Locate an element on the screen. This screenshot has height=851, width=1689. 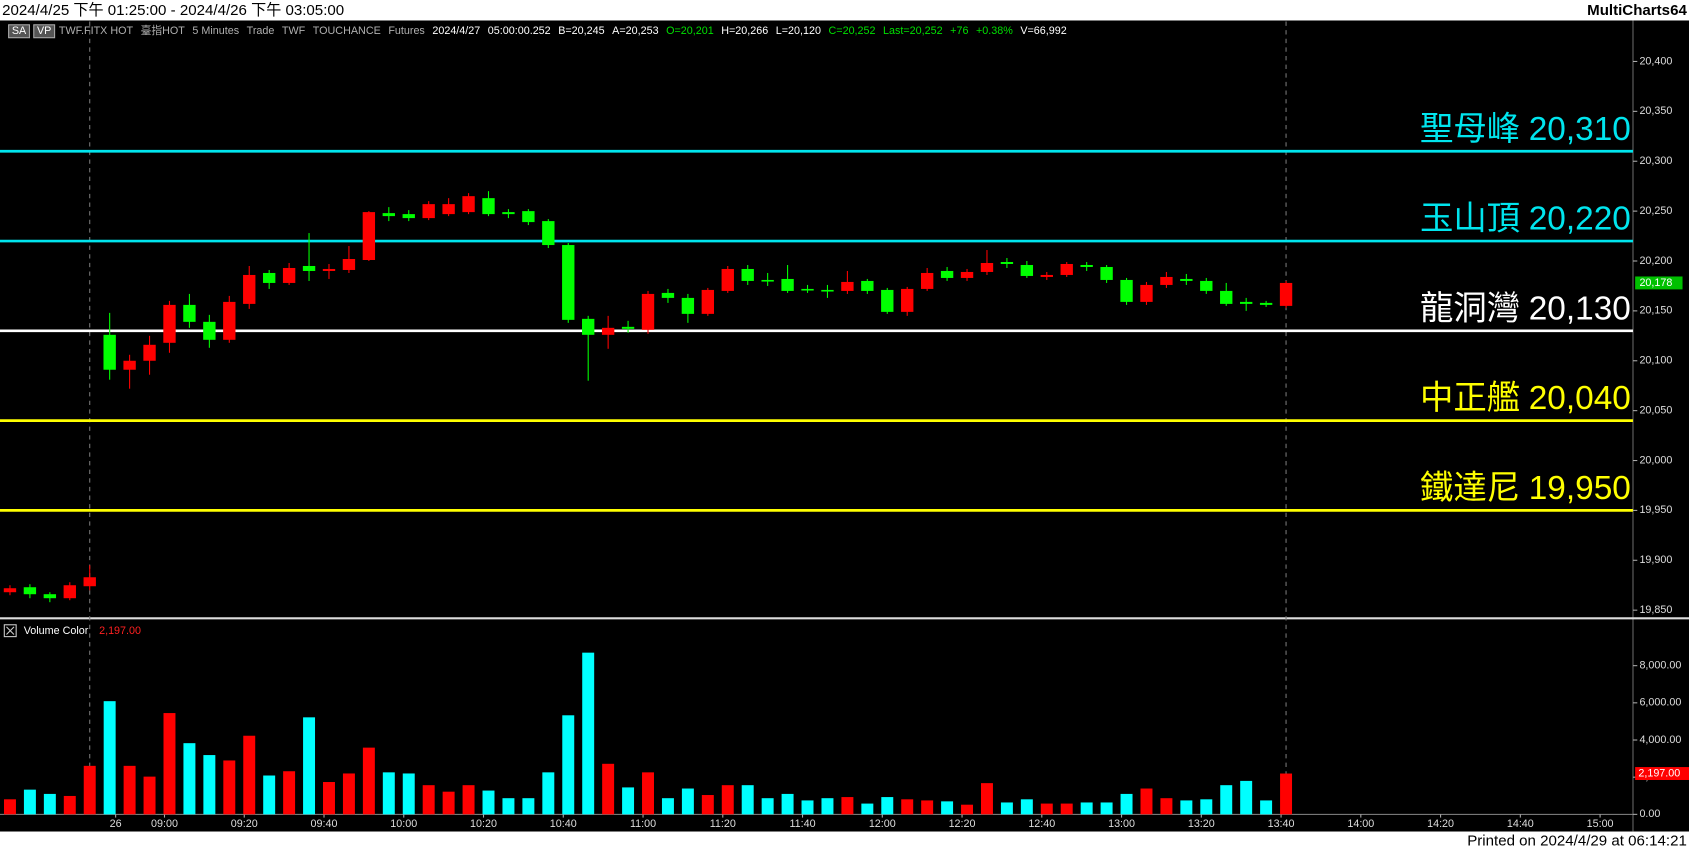
y-tick-label: 6,000.00 is located at coordinates (1660, 703).